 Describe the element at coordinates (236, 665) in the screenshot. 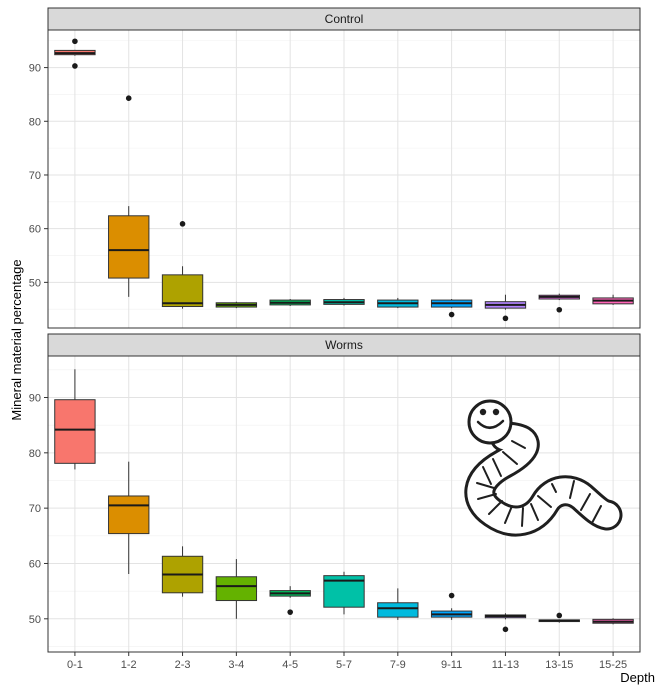

I see `x-tick-label: 3-4` at that location.